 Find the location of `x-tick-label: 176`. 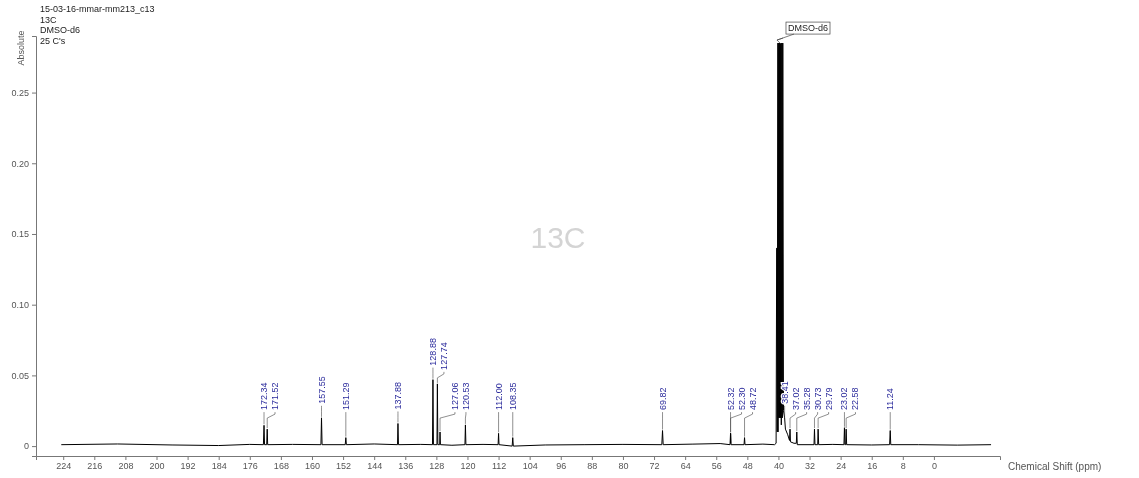

x-tick-label: 176 is located at coordinates (250, 466).